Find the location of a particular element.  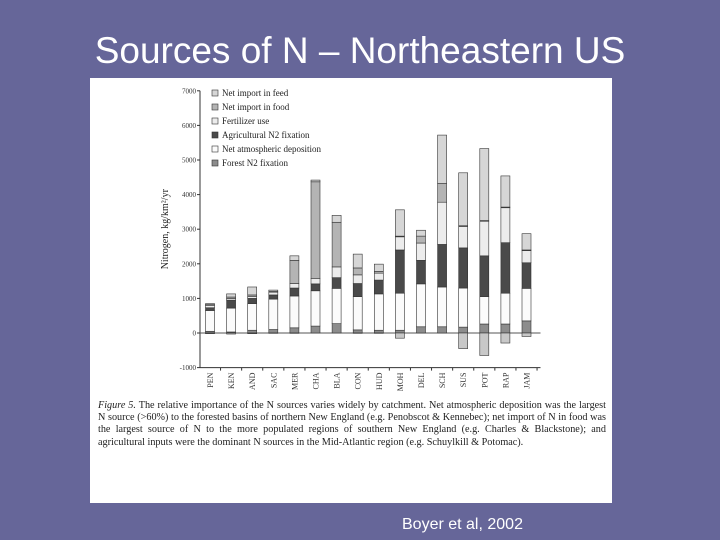

x-tick-label: DEL is located at coordinates (421, 380).